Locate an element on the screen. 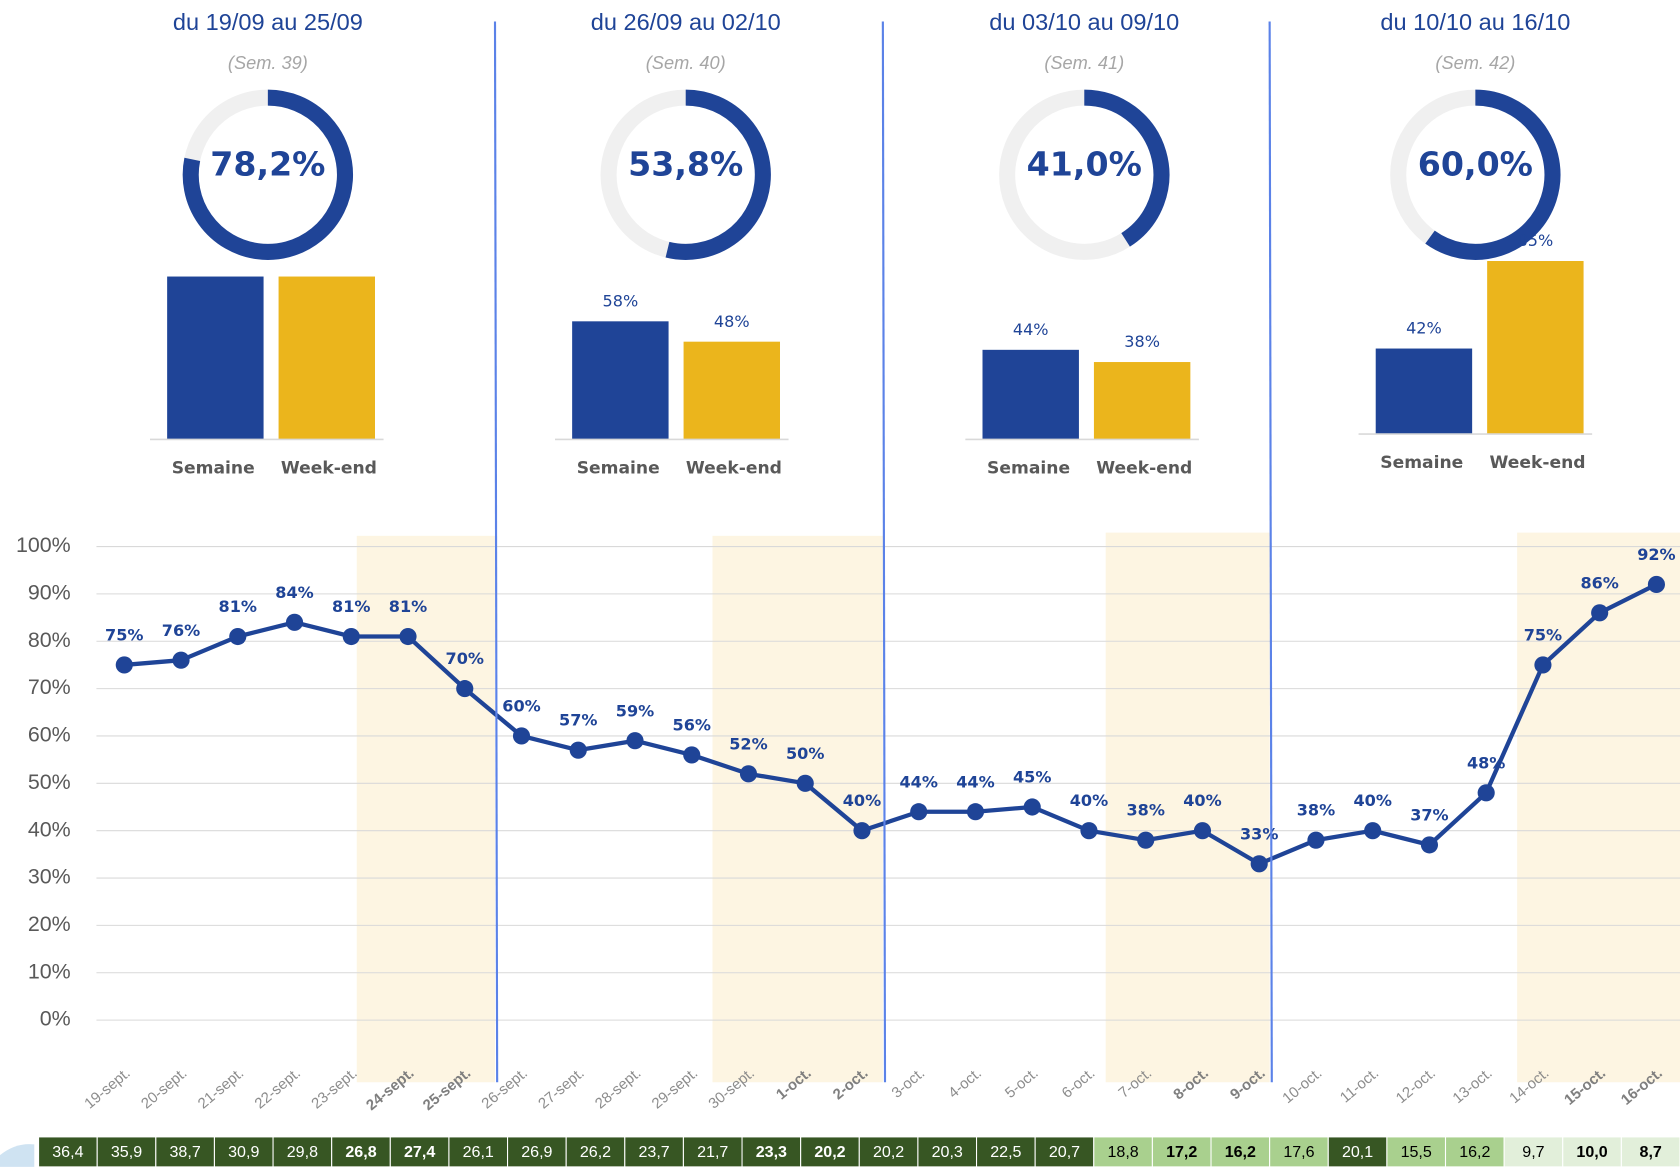 This screenshot has height=1167, width=1680. x-tick-label: 29-sept. is located at coordinates (675, 1089).